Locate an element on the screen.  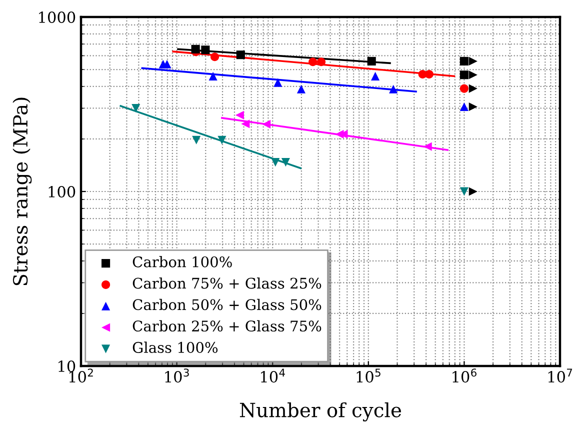
y-axis-title: Stress range (MPa) is located at coordinates (22, 192).